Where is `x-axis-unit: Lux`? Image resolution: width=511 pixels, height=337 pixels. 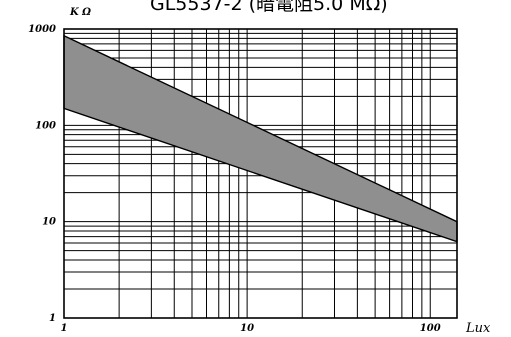
x-axis-unit: Lux is located at coordinates (478, 328).